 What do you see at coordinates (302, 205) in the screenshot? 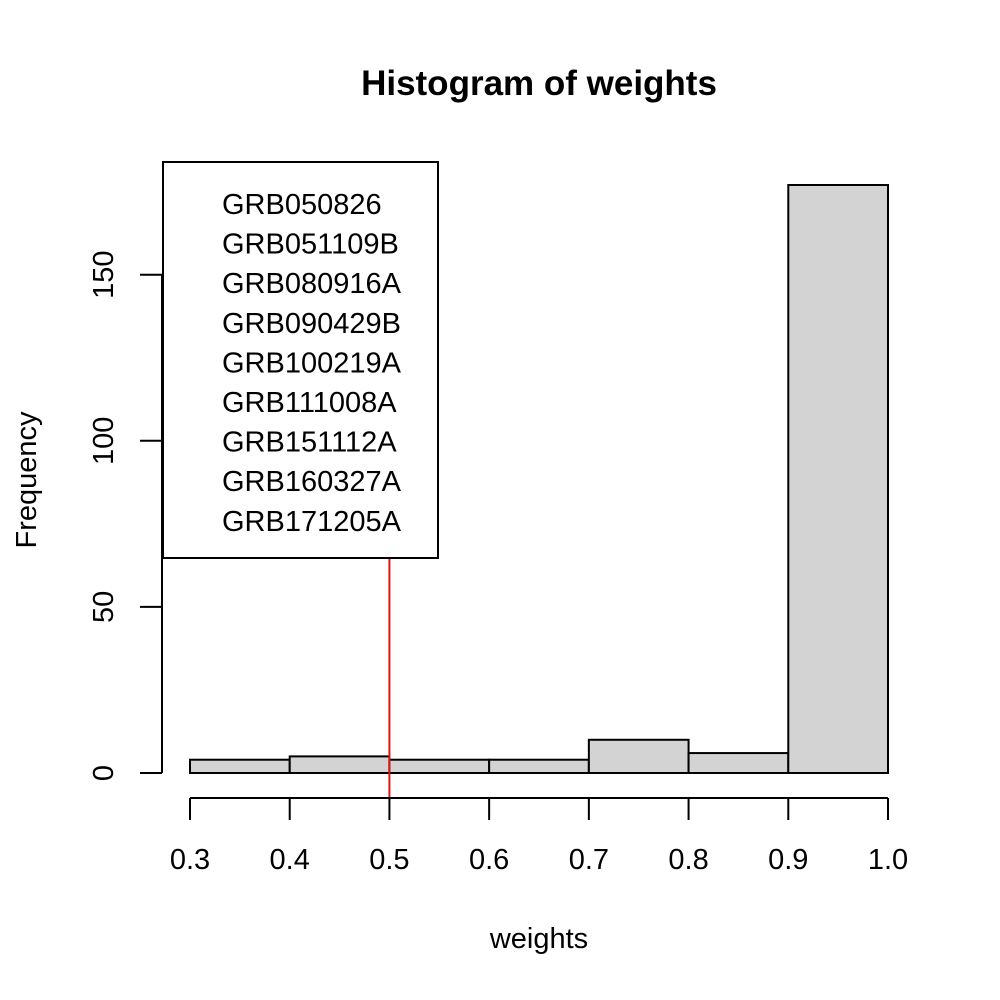
I see `legend-entry: GRB050826` at bounding box center [302, 205].